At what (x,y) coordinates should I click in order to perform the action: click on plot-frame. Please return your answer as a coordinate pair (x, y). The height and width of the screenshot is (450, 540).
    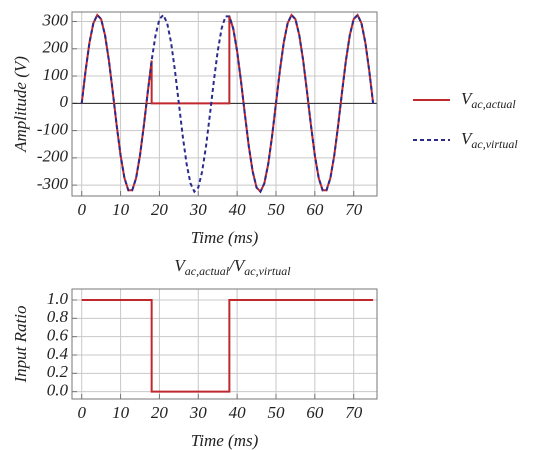
    Looking at the image, I should click on (224, 344).